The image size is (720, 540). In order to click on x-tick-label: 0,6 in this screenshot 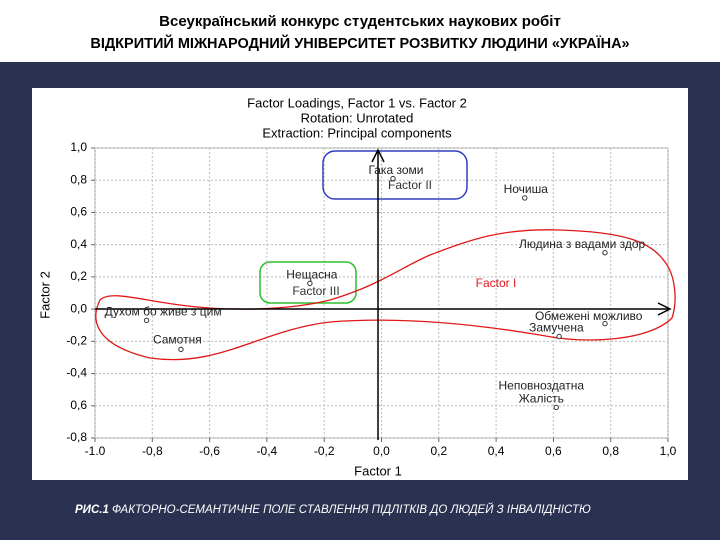, I will do `click(553, 451)`.